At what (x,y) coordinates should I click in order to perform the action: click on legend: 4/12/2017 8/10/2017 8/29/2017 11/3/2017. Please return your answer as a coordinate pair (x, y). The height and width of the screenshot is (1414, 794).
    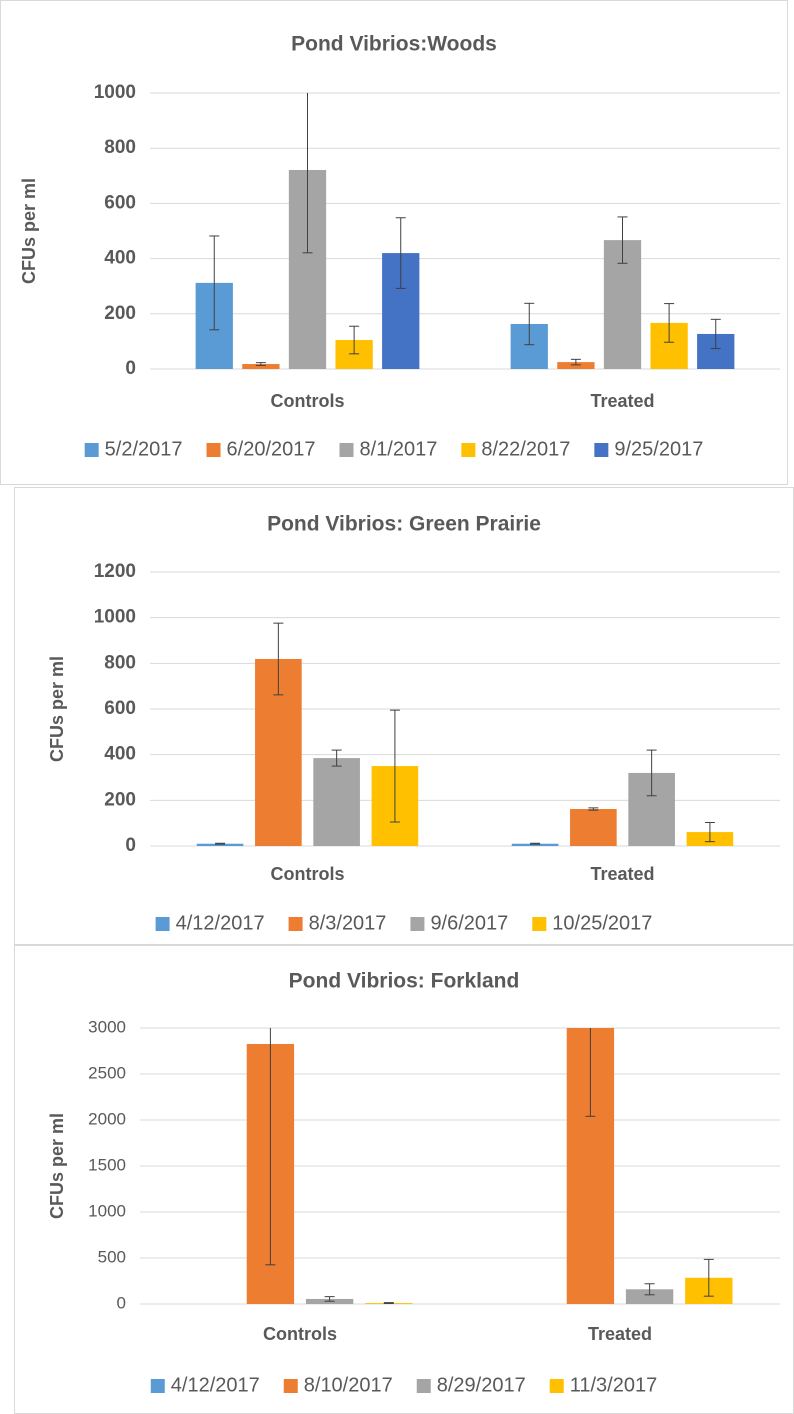
    Looking at the image, I should click on (404, 1385).